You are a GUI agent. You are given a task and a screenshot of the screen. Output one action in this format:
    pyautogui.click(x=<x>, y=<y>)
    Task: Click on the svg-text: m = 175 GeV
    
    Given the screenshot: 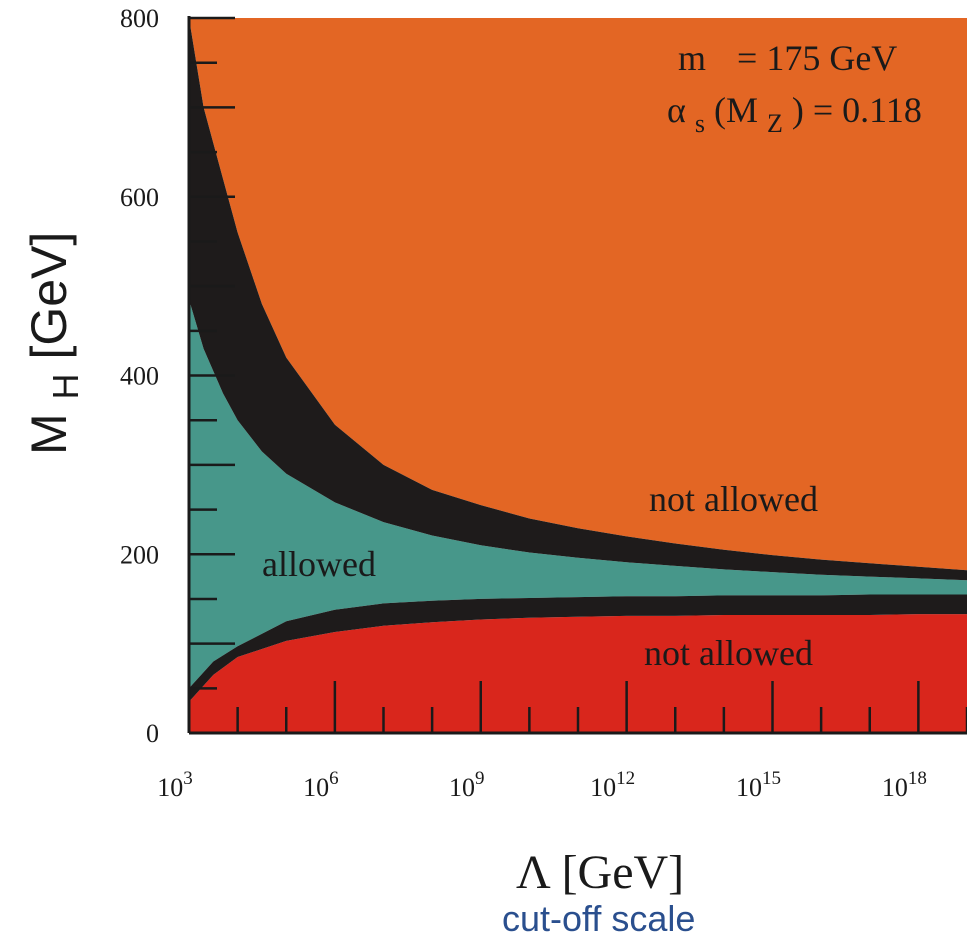 What is the action you would take?
    pyautogui.click(x=787, y=58)
    